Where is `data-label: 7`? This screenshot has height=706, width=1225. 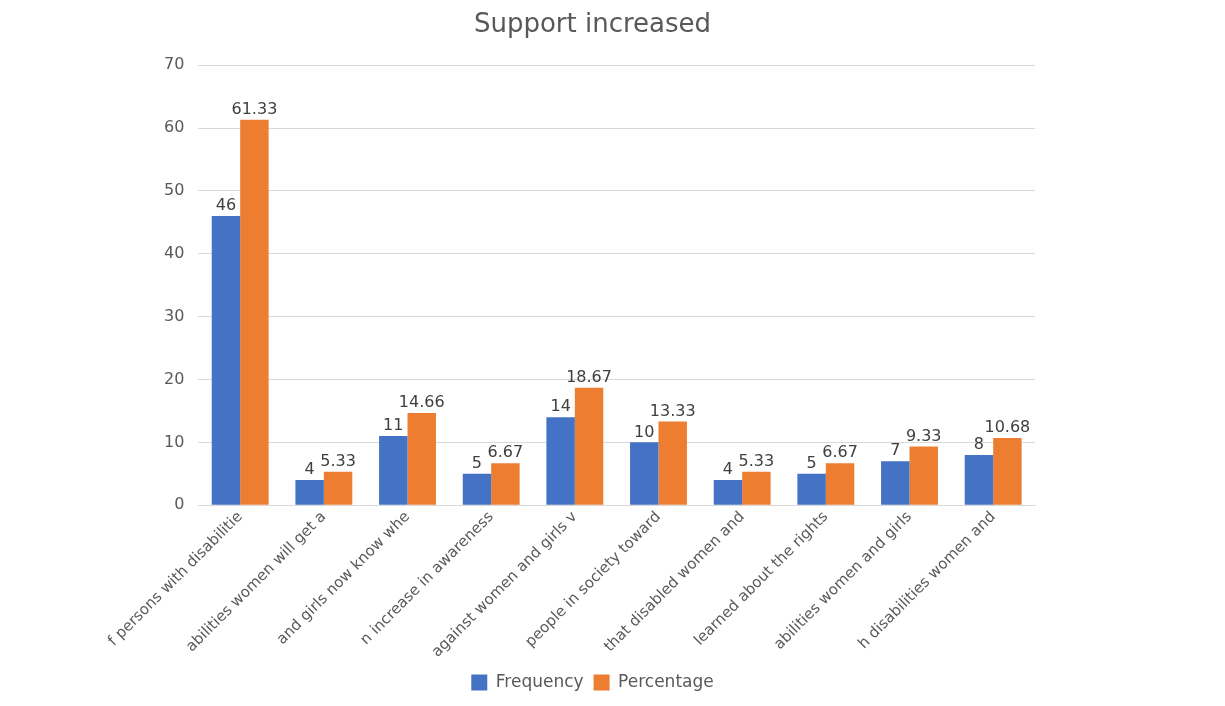
data-label: 7 is located at coordinates (895, 450).